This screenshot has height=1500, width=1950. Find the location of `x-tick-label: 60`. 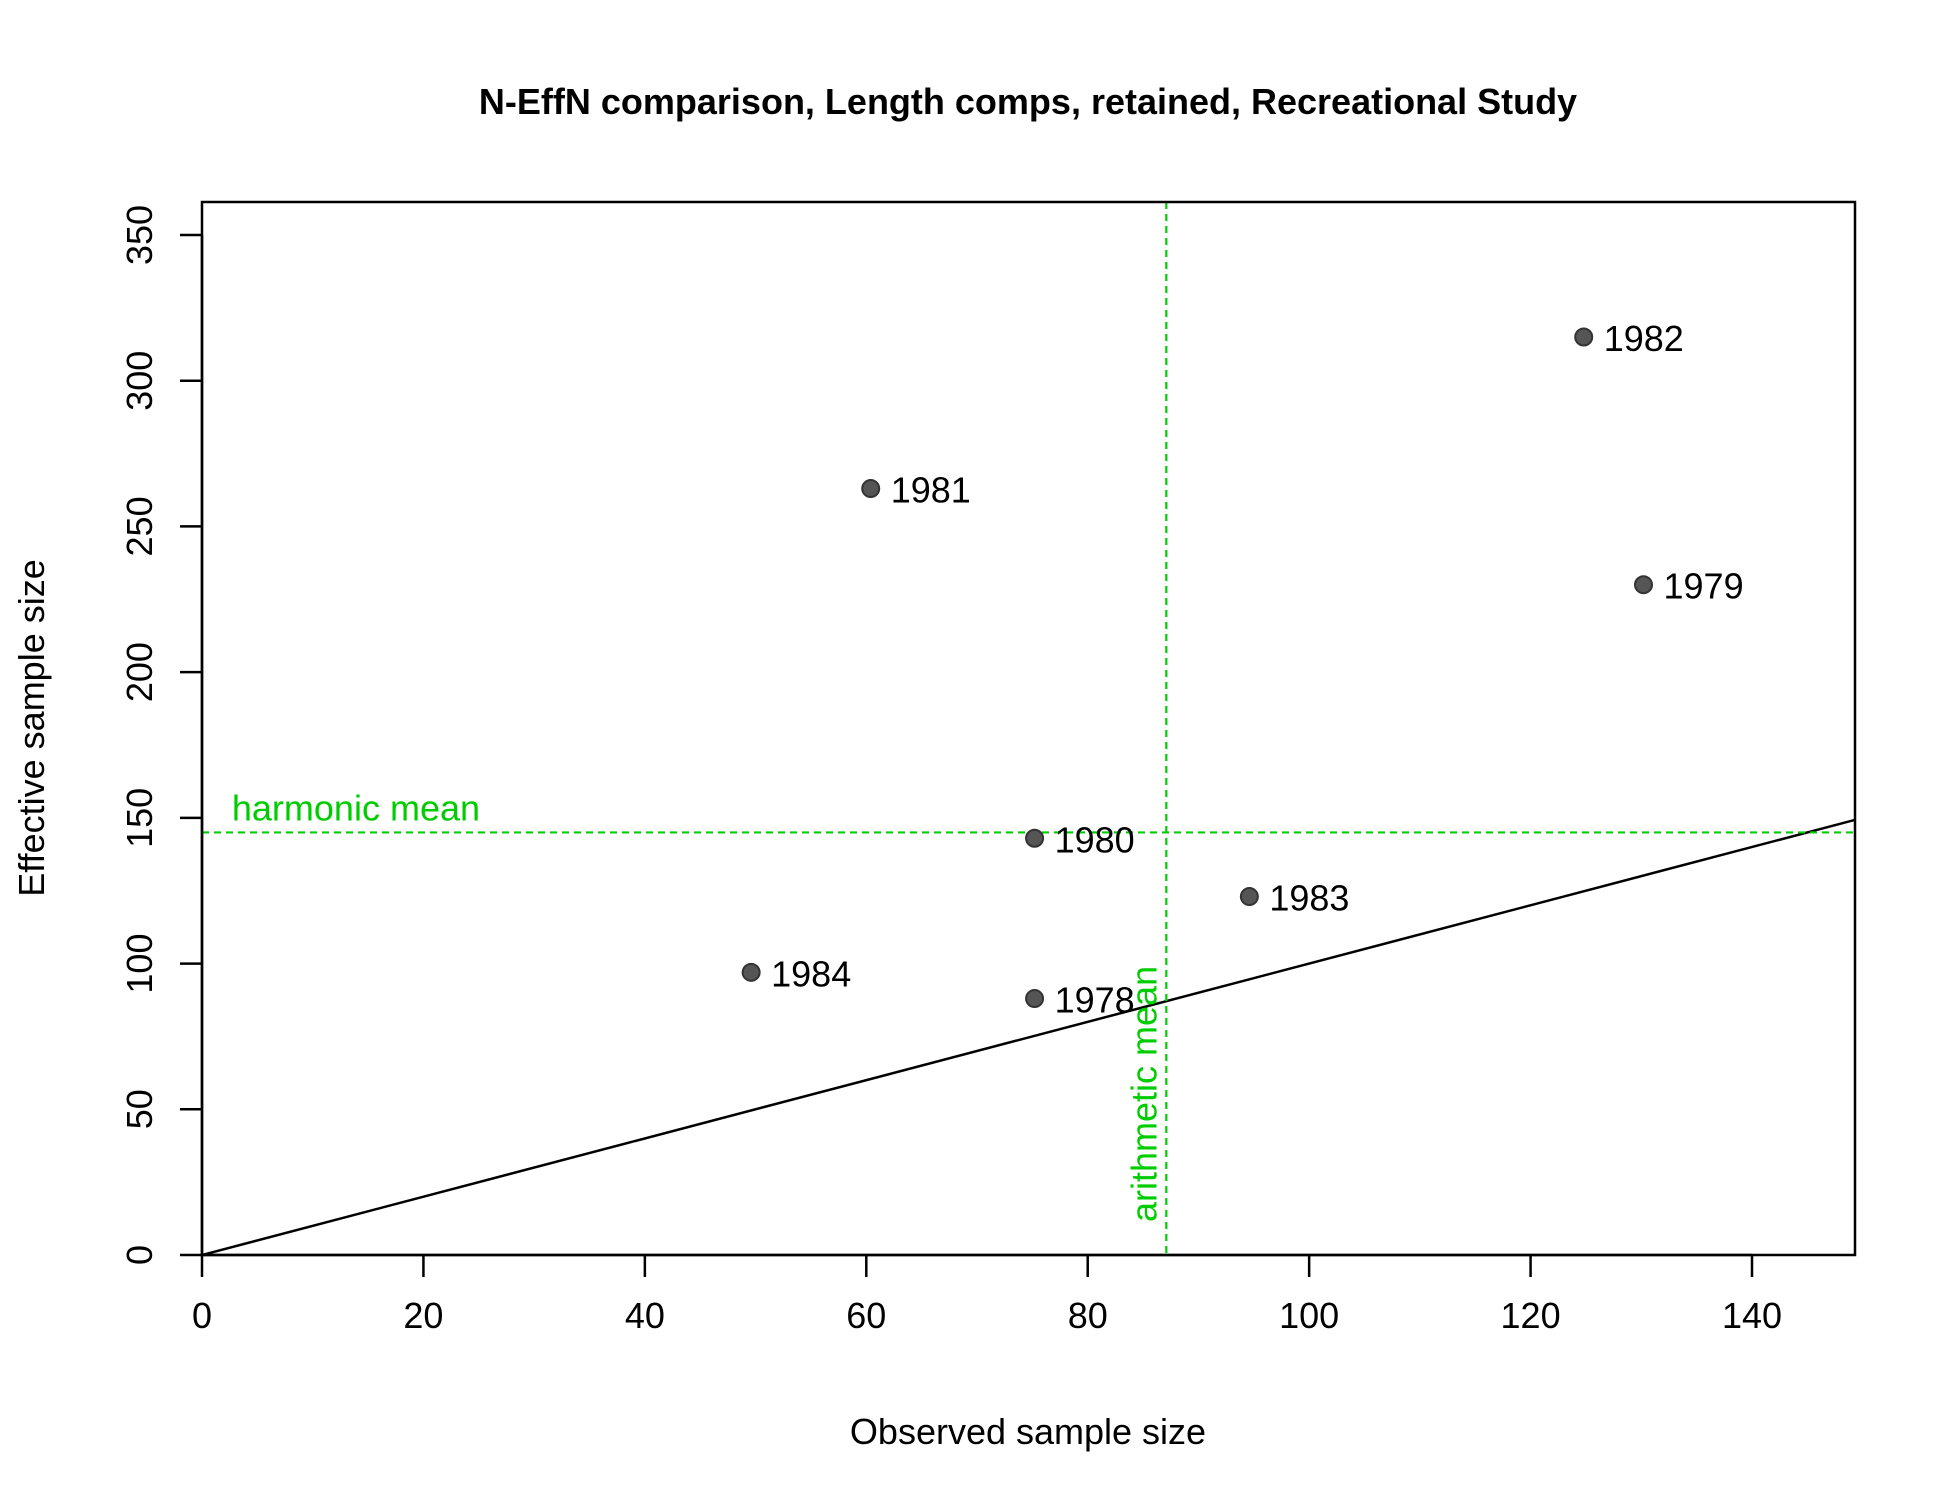

x-tick-label: 60 is located at coordinates (866, 1315).